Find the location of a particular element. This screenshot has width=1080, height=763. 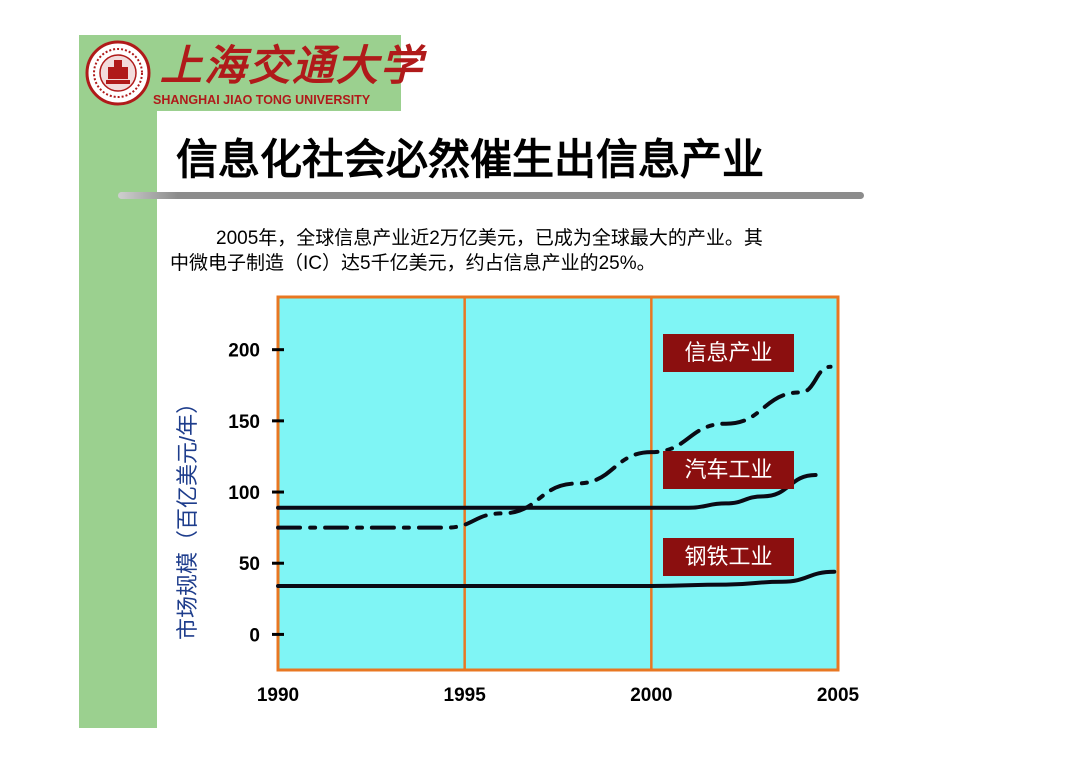

legend-label-auto-industry: 汽车工业 is located at coordinates (728, 470).